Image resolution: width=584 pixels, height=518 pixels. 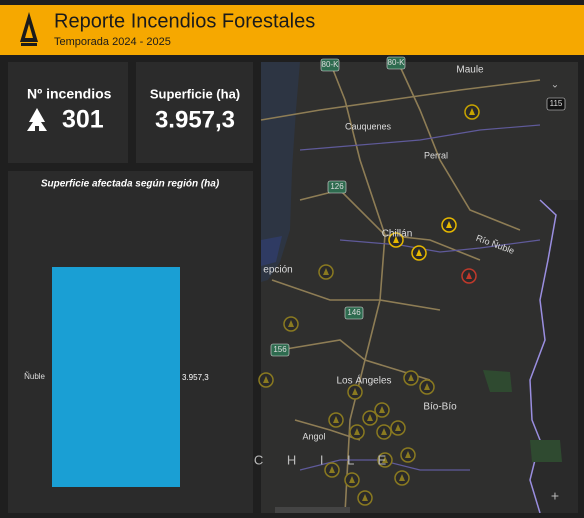 I want to click on map-label: 126, so click(x=337, y=186).